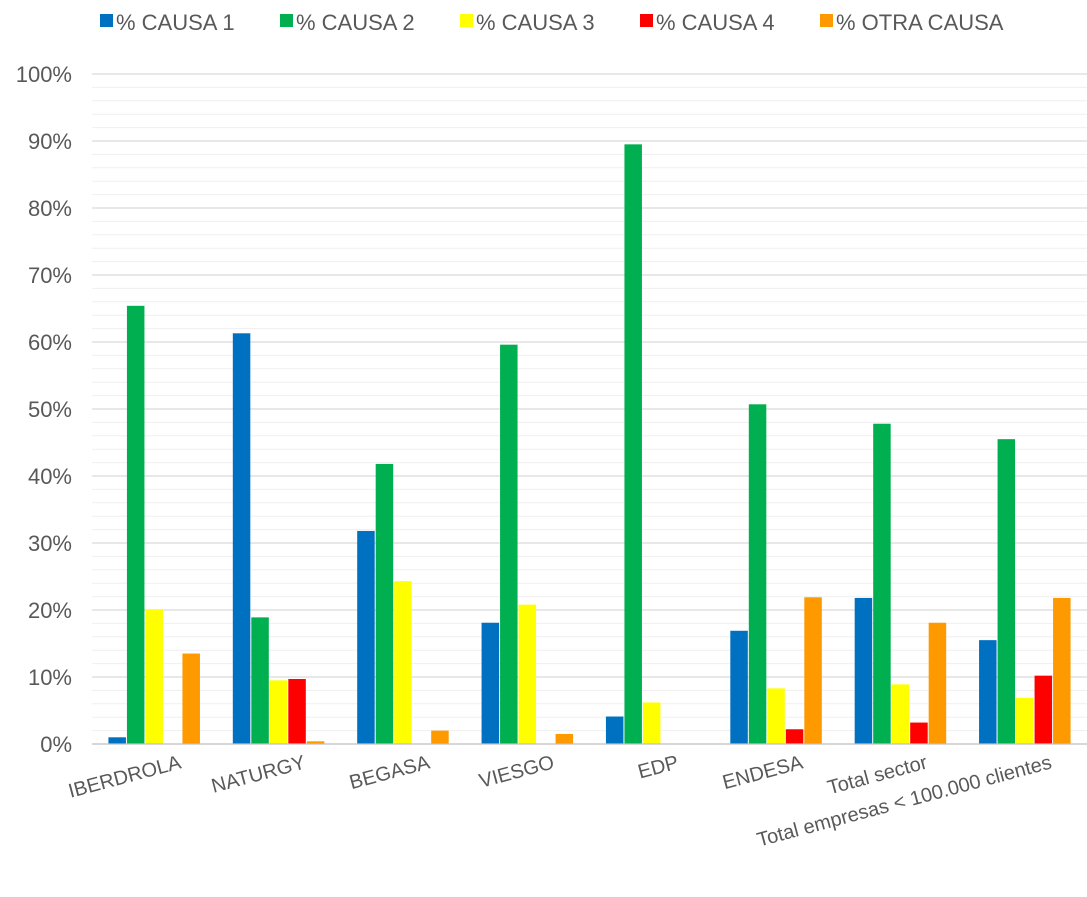 The image size is (1087, 897). Describe the element at coordinates (920, 22) in the screenshot. I see `legend-label: % OTRA CAUSA` at that location.